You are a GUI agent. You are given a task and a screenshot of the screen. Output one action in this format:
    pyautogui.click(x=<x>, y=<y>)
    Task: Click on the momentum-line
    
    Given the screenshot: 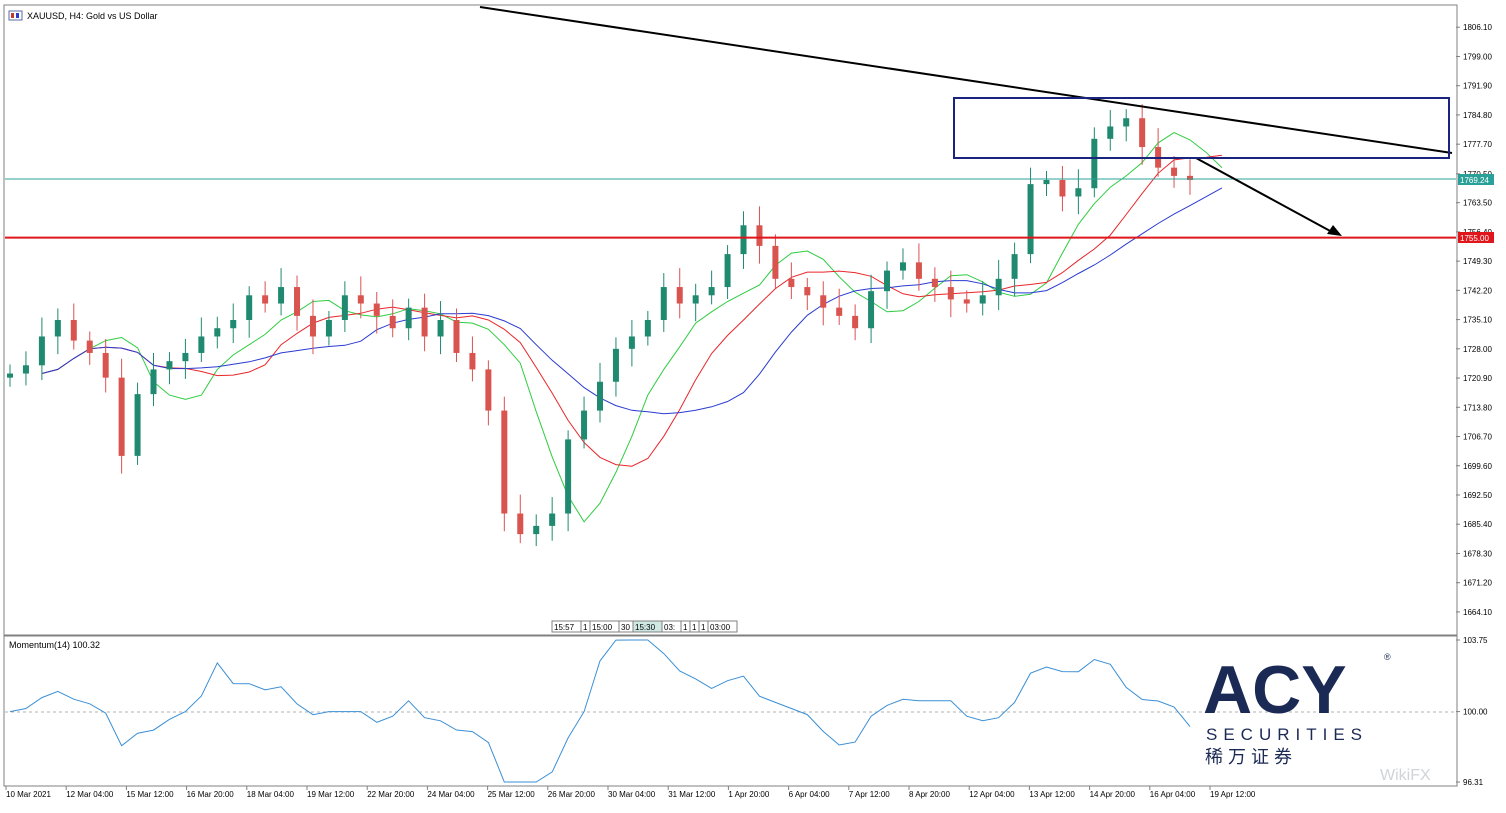 What is the action you would take?
    pyautogui.click(x=600, y=711)
    